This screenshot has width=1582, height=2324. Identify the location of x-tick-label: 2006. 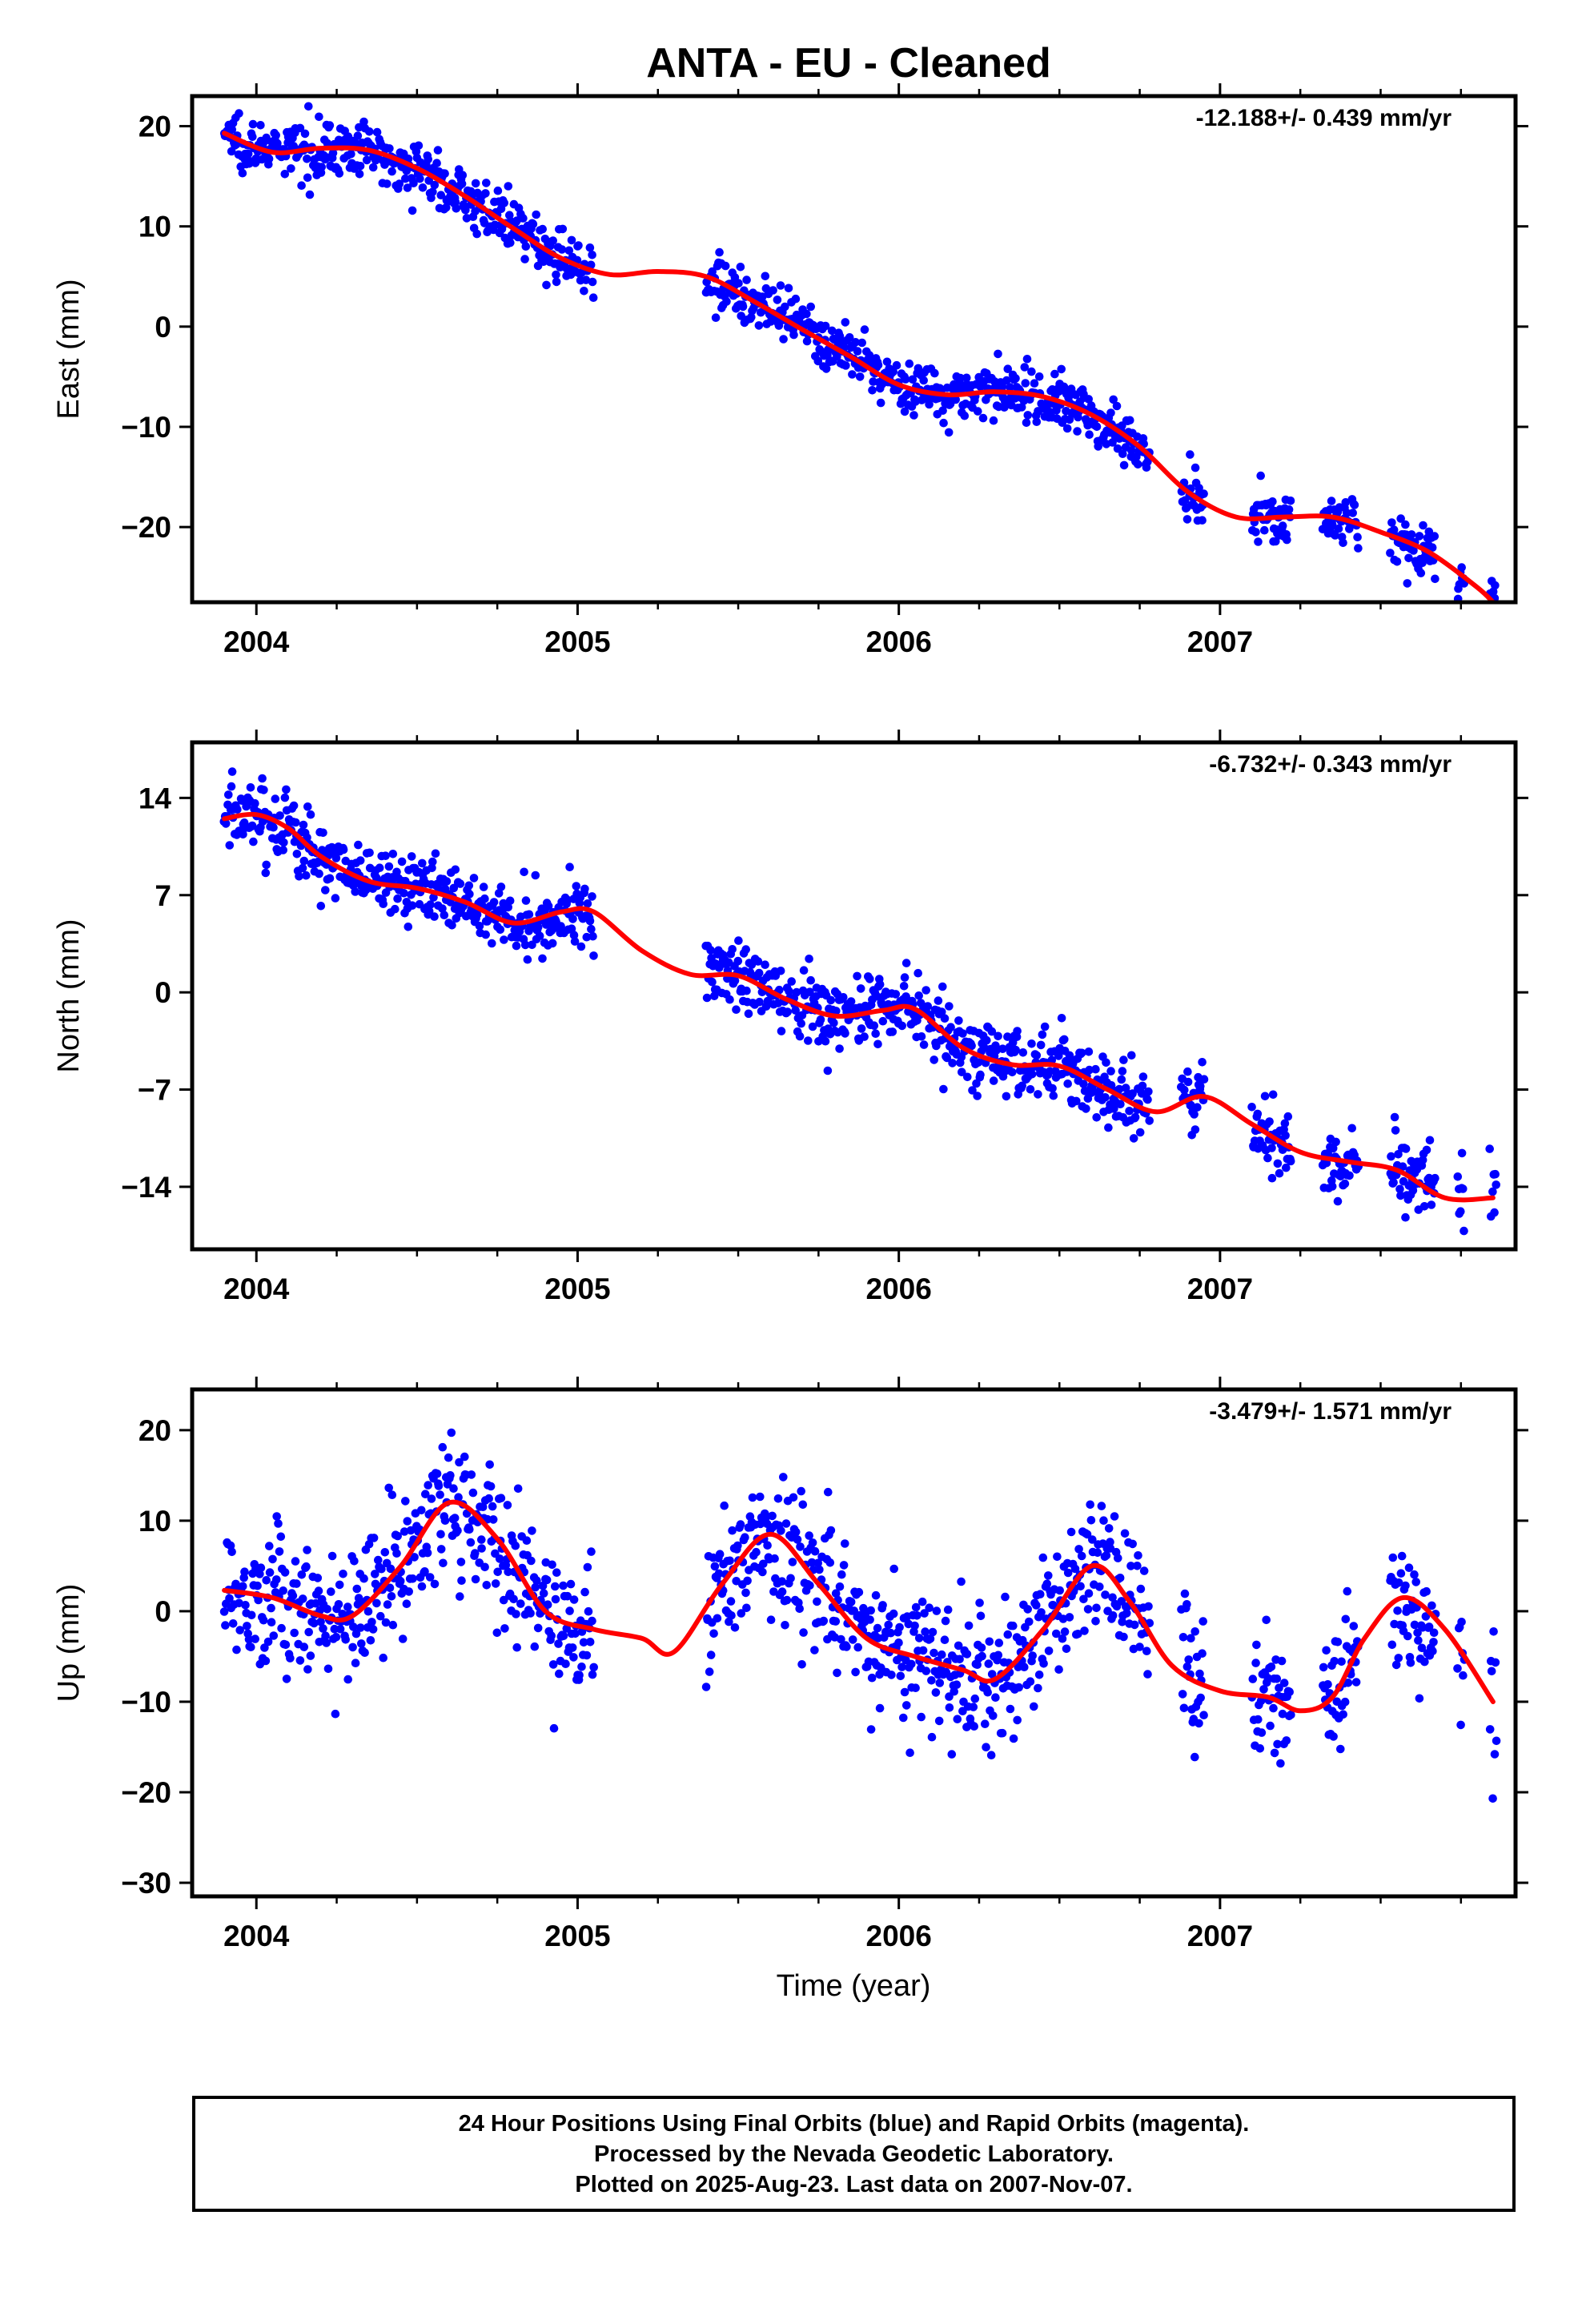
(899, 641).